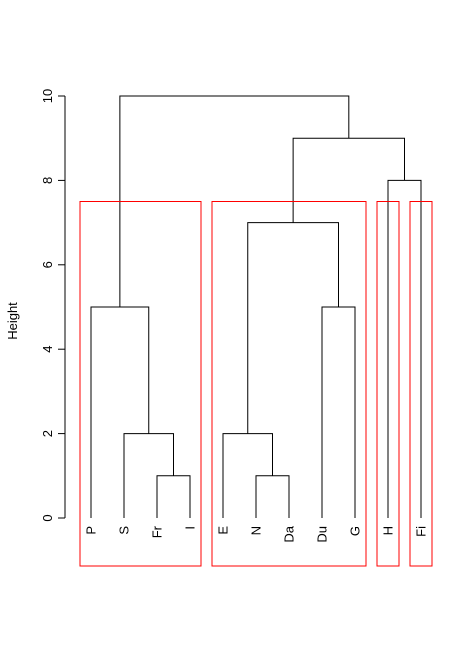 This screenshot has width=474, height=663. I want to click on leaf-label-s: S, so click(124, 530).